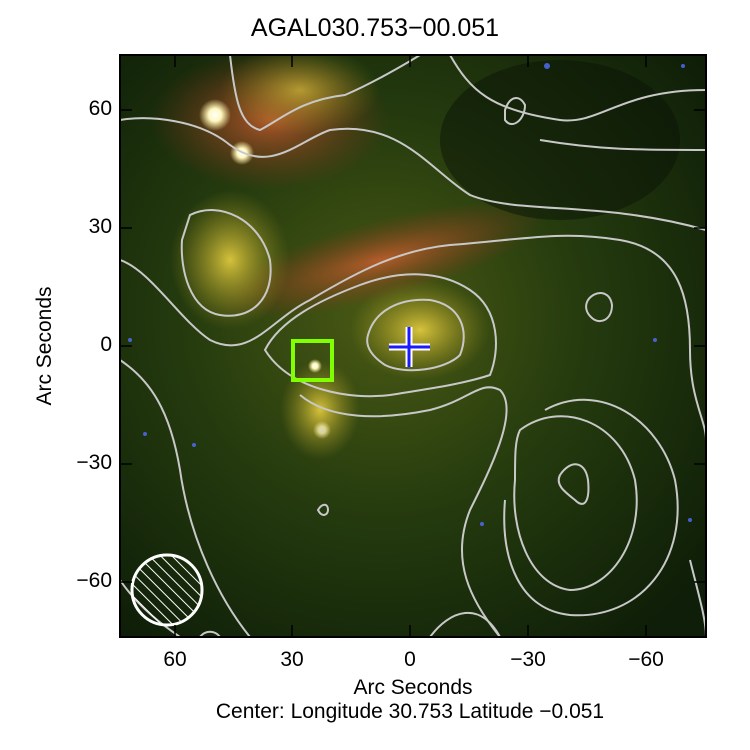 The width and height of the screenshot is (750, 750). What do you see at coordinates (100, 226) in the screenshot?
I see `y-tick-label: 30` at bounding box center [100, 226].